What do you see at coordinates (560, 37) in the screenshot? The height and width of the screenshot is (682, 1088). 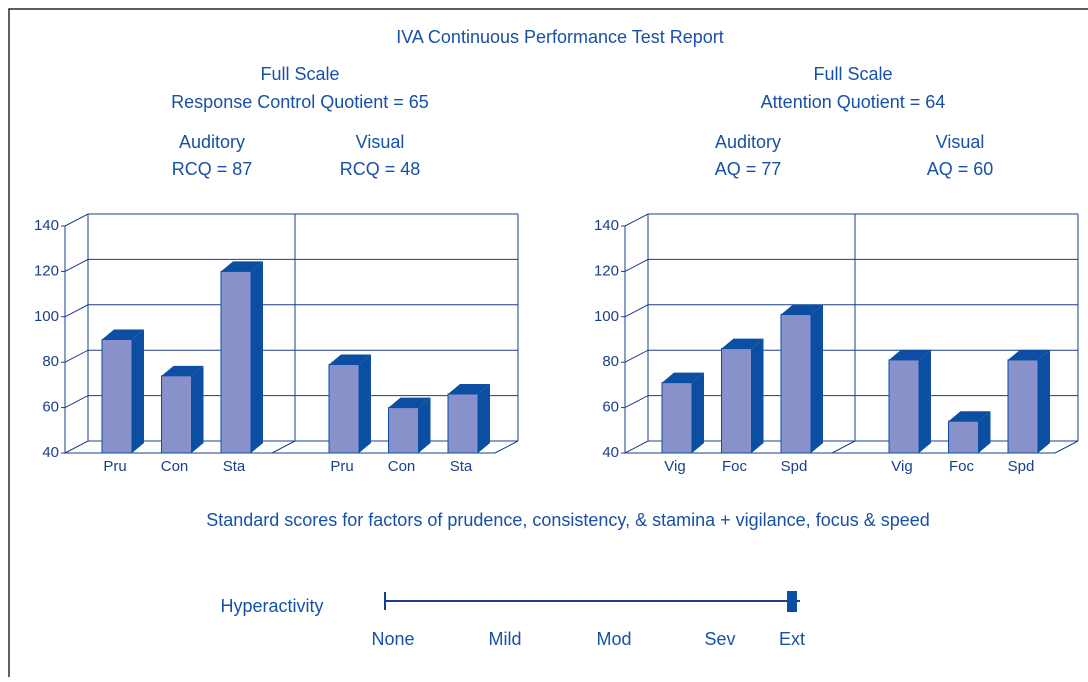 I see `report-title: IVA Continuous Performance Test Report` at bounding box center [560, 37].